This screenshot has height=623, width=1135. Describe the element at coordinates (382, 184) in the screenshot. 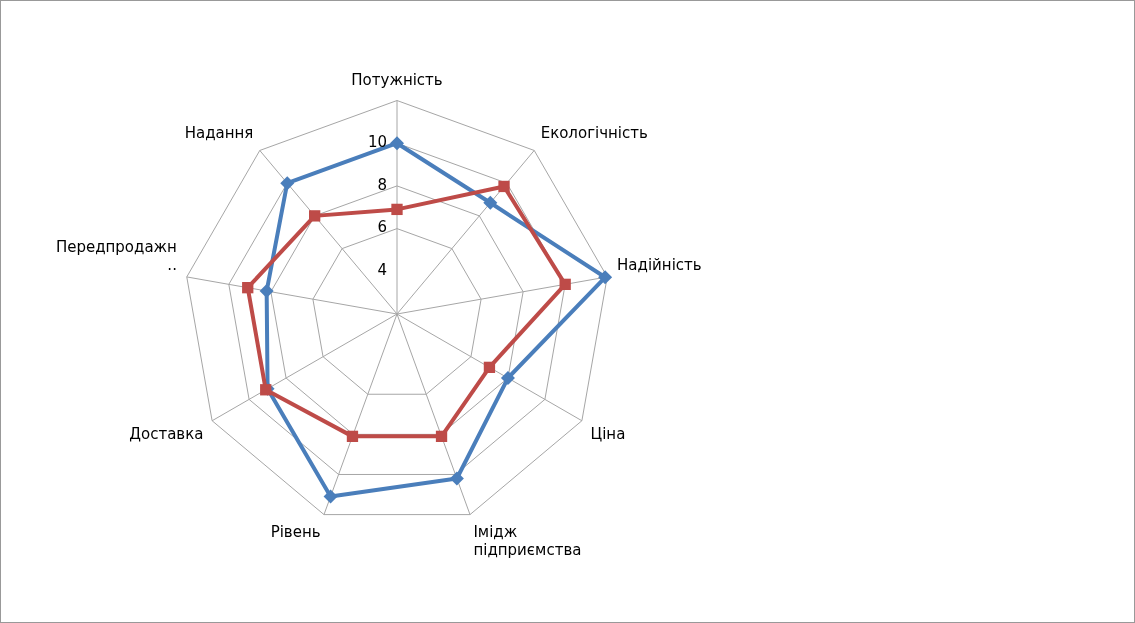

I see `y-tick-label: 8` at that location.